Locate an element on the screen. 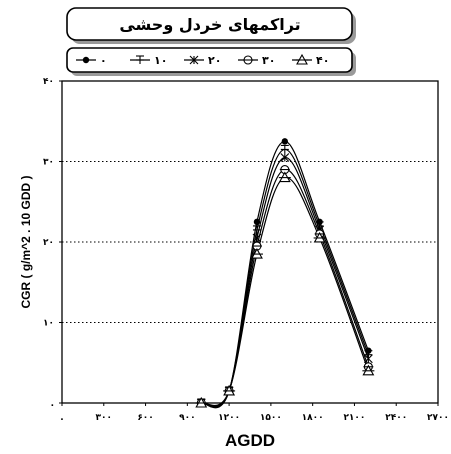 Image resolution: width=451 pixels, height=454 pixels. x-axis-title: AGDD is located at coordinates (250, 440).